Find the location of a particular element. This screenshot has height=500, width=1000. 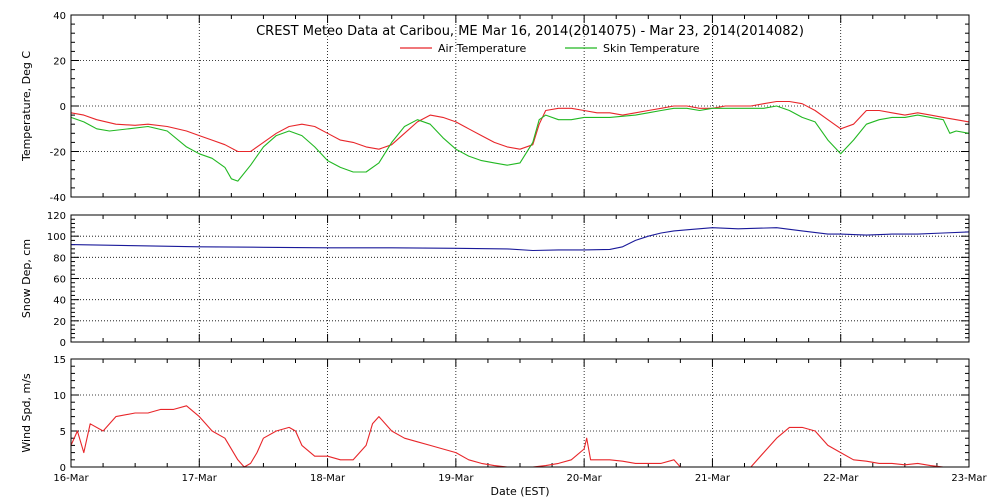

wind-y-axis-title: Wind Spd, m/s is located at coordinates (26, 413).